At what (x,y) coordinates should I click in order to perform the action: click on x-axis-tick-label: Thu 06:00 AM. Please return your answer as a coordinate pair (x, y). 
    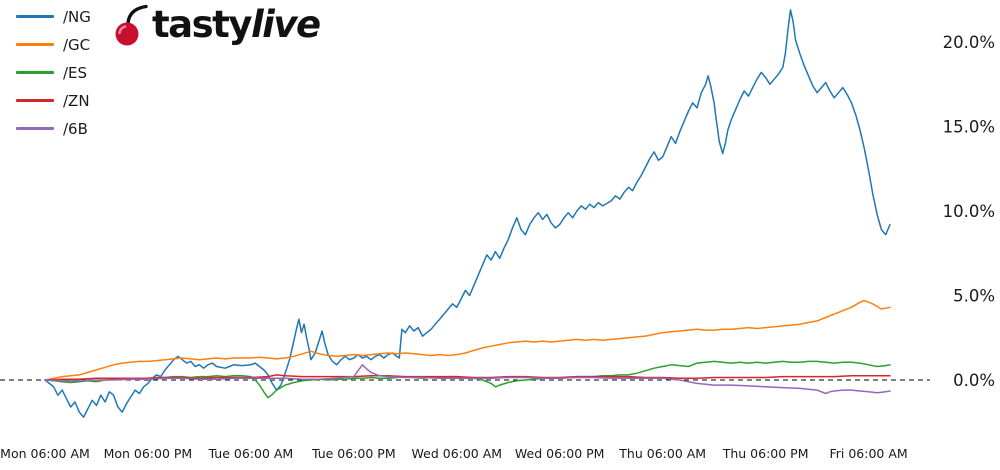
    Looking at the image, I should click on (662, 453).